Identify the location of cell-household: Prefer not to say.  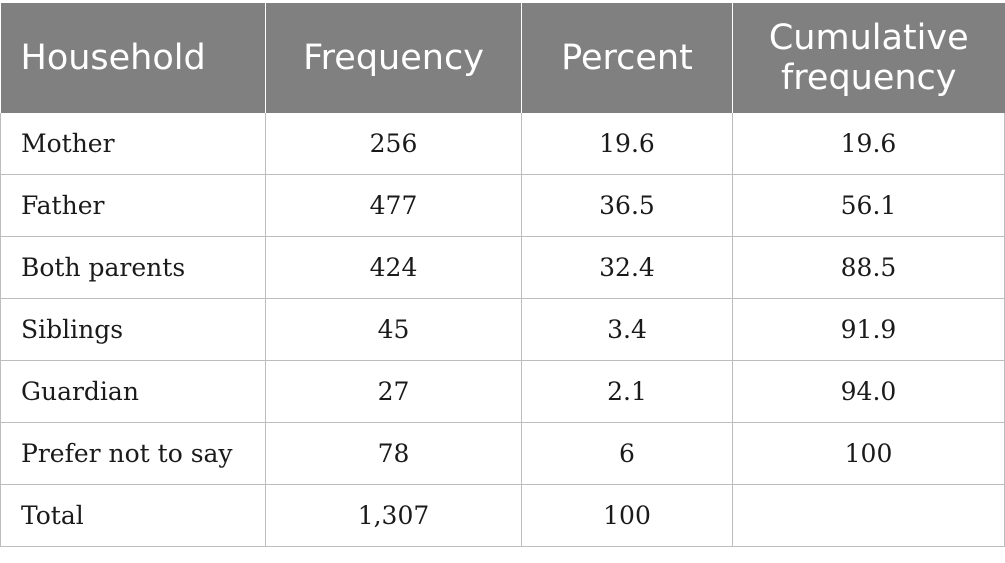
(133, 453).